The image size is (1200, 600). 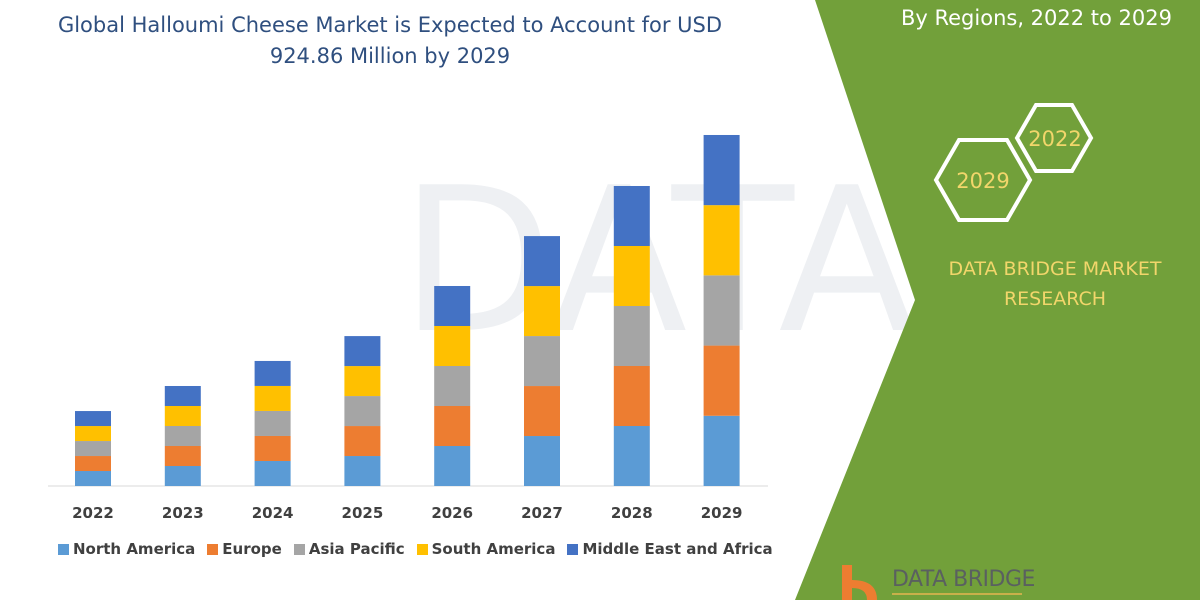 I want to click on bar-2027-north-america, so click(x=542, y=461).